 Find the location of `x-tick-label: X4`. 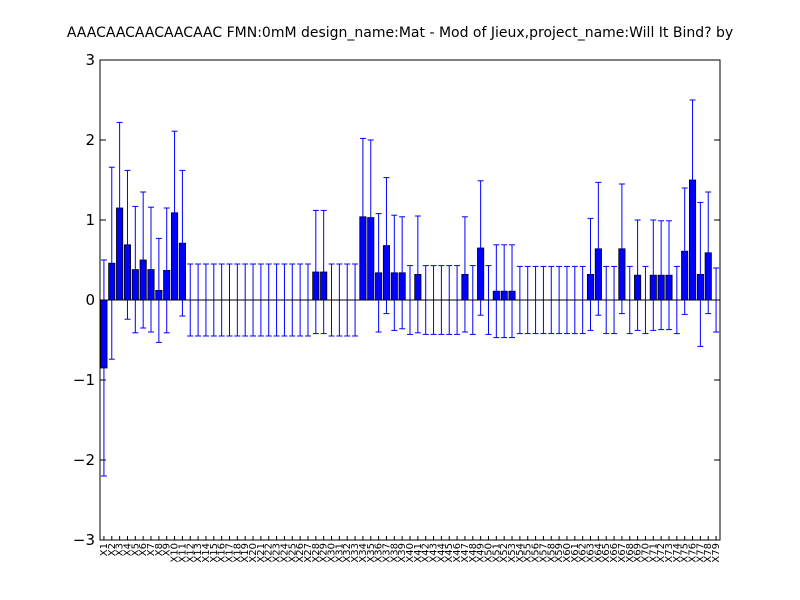

x-tick-label: X4 is located at coordinates (127, 549).